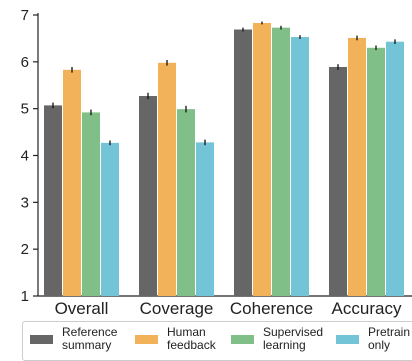 The width and height of the screenshot is (412, 361). Describe the element at coordinates (389, 338) in the screenshot. I see `legend-label: Pretrain only` at that location.